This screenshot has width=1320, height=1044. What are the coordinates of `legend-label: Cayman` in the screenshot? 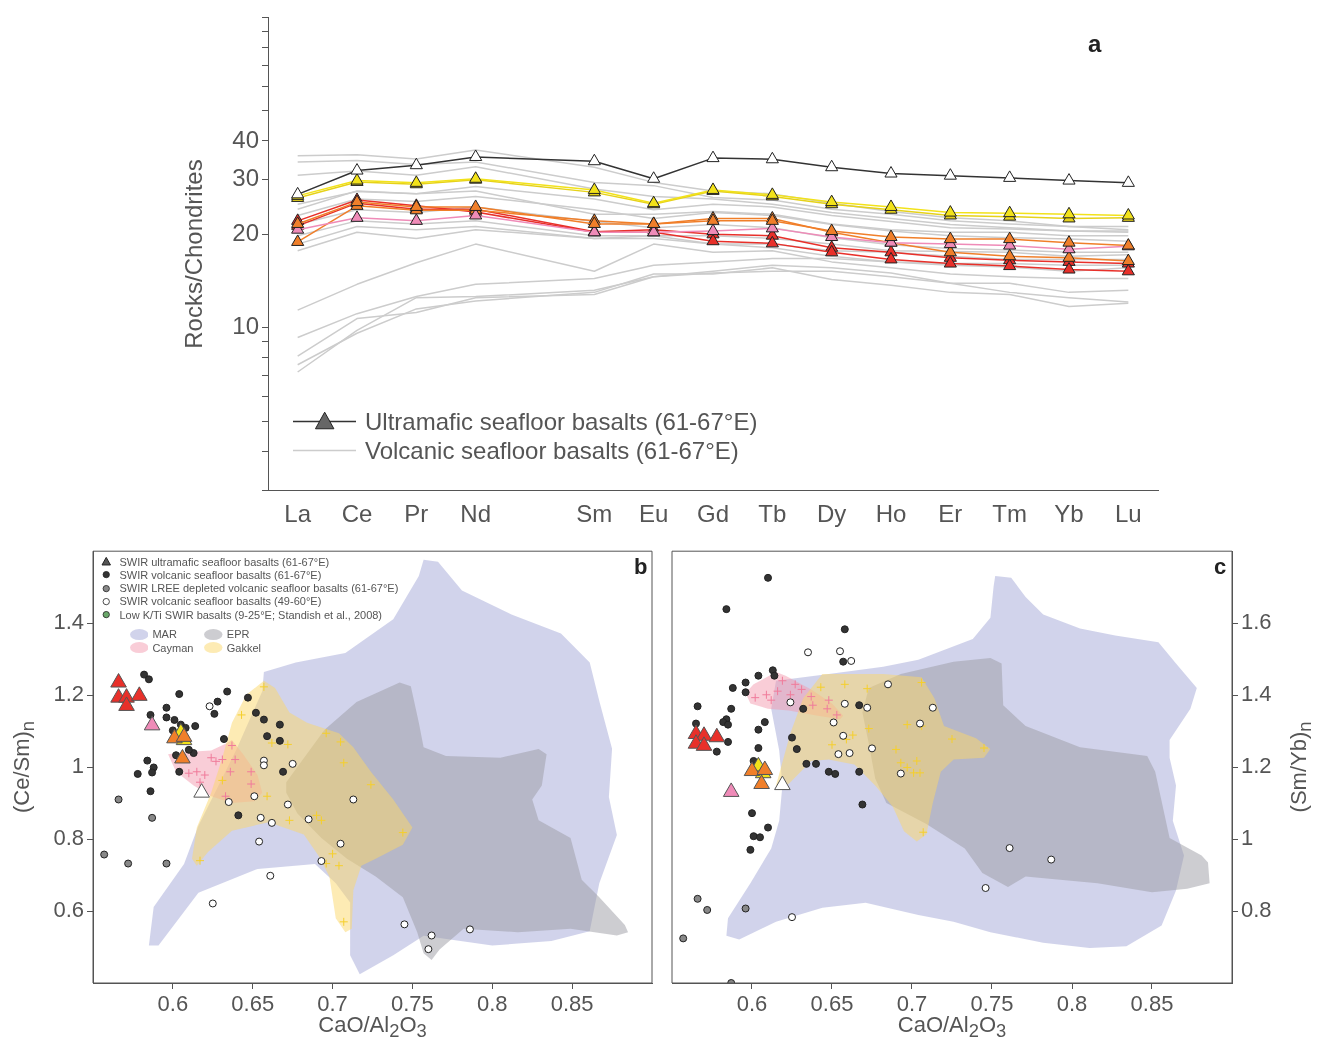 It's located at (173, 647).